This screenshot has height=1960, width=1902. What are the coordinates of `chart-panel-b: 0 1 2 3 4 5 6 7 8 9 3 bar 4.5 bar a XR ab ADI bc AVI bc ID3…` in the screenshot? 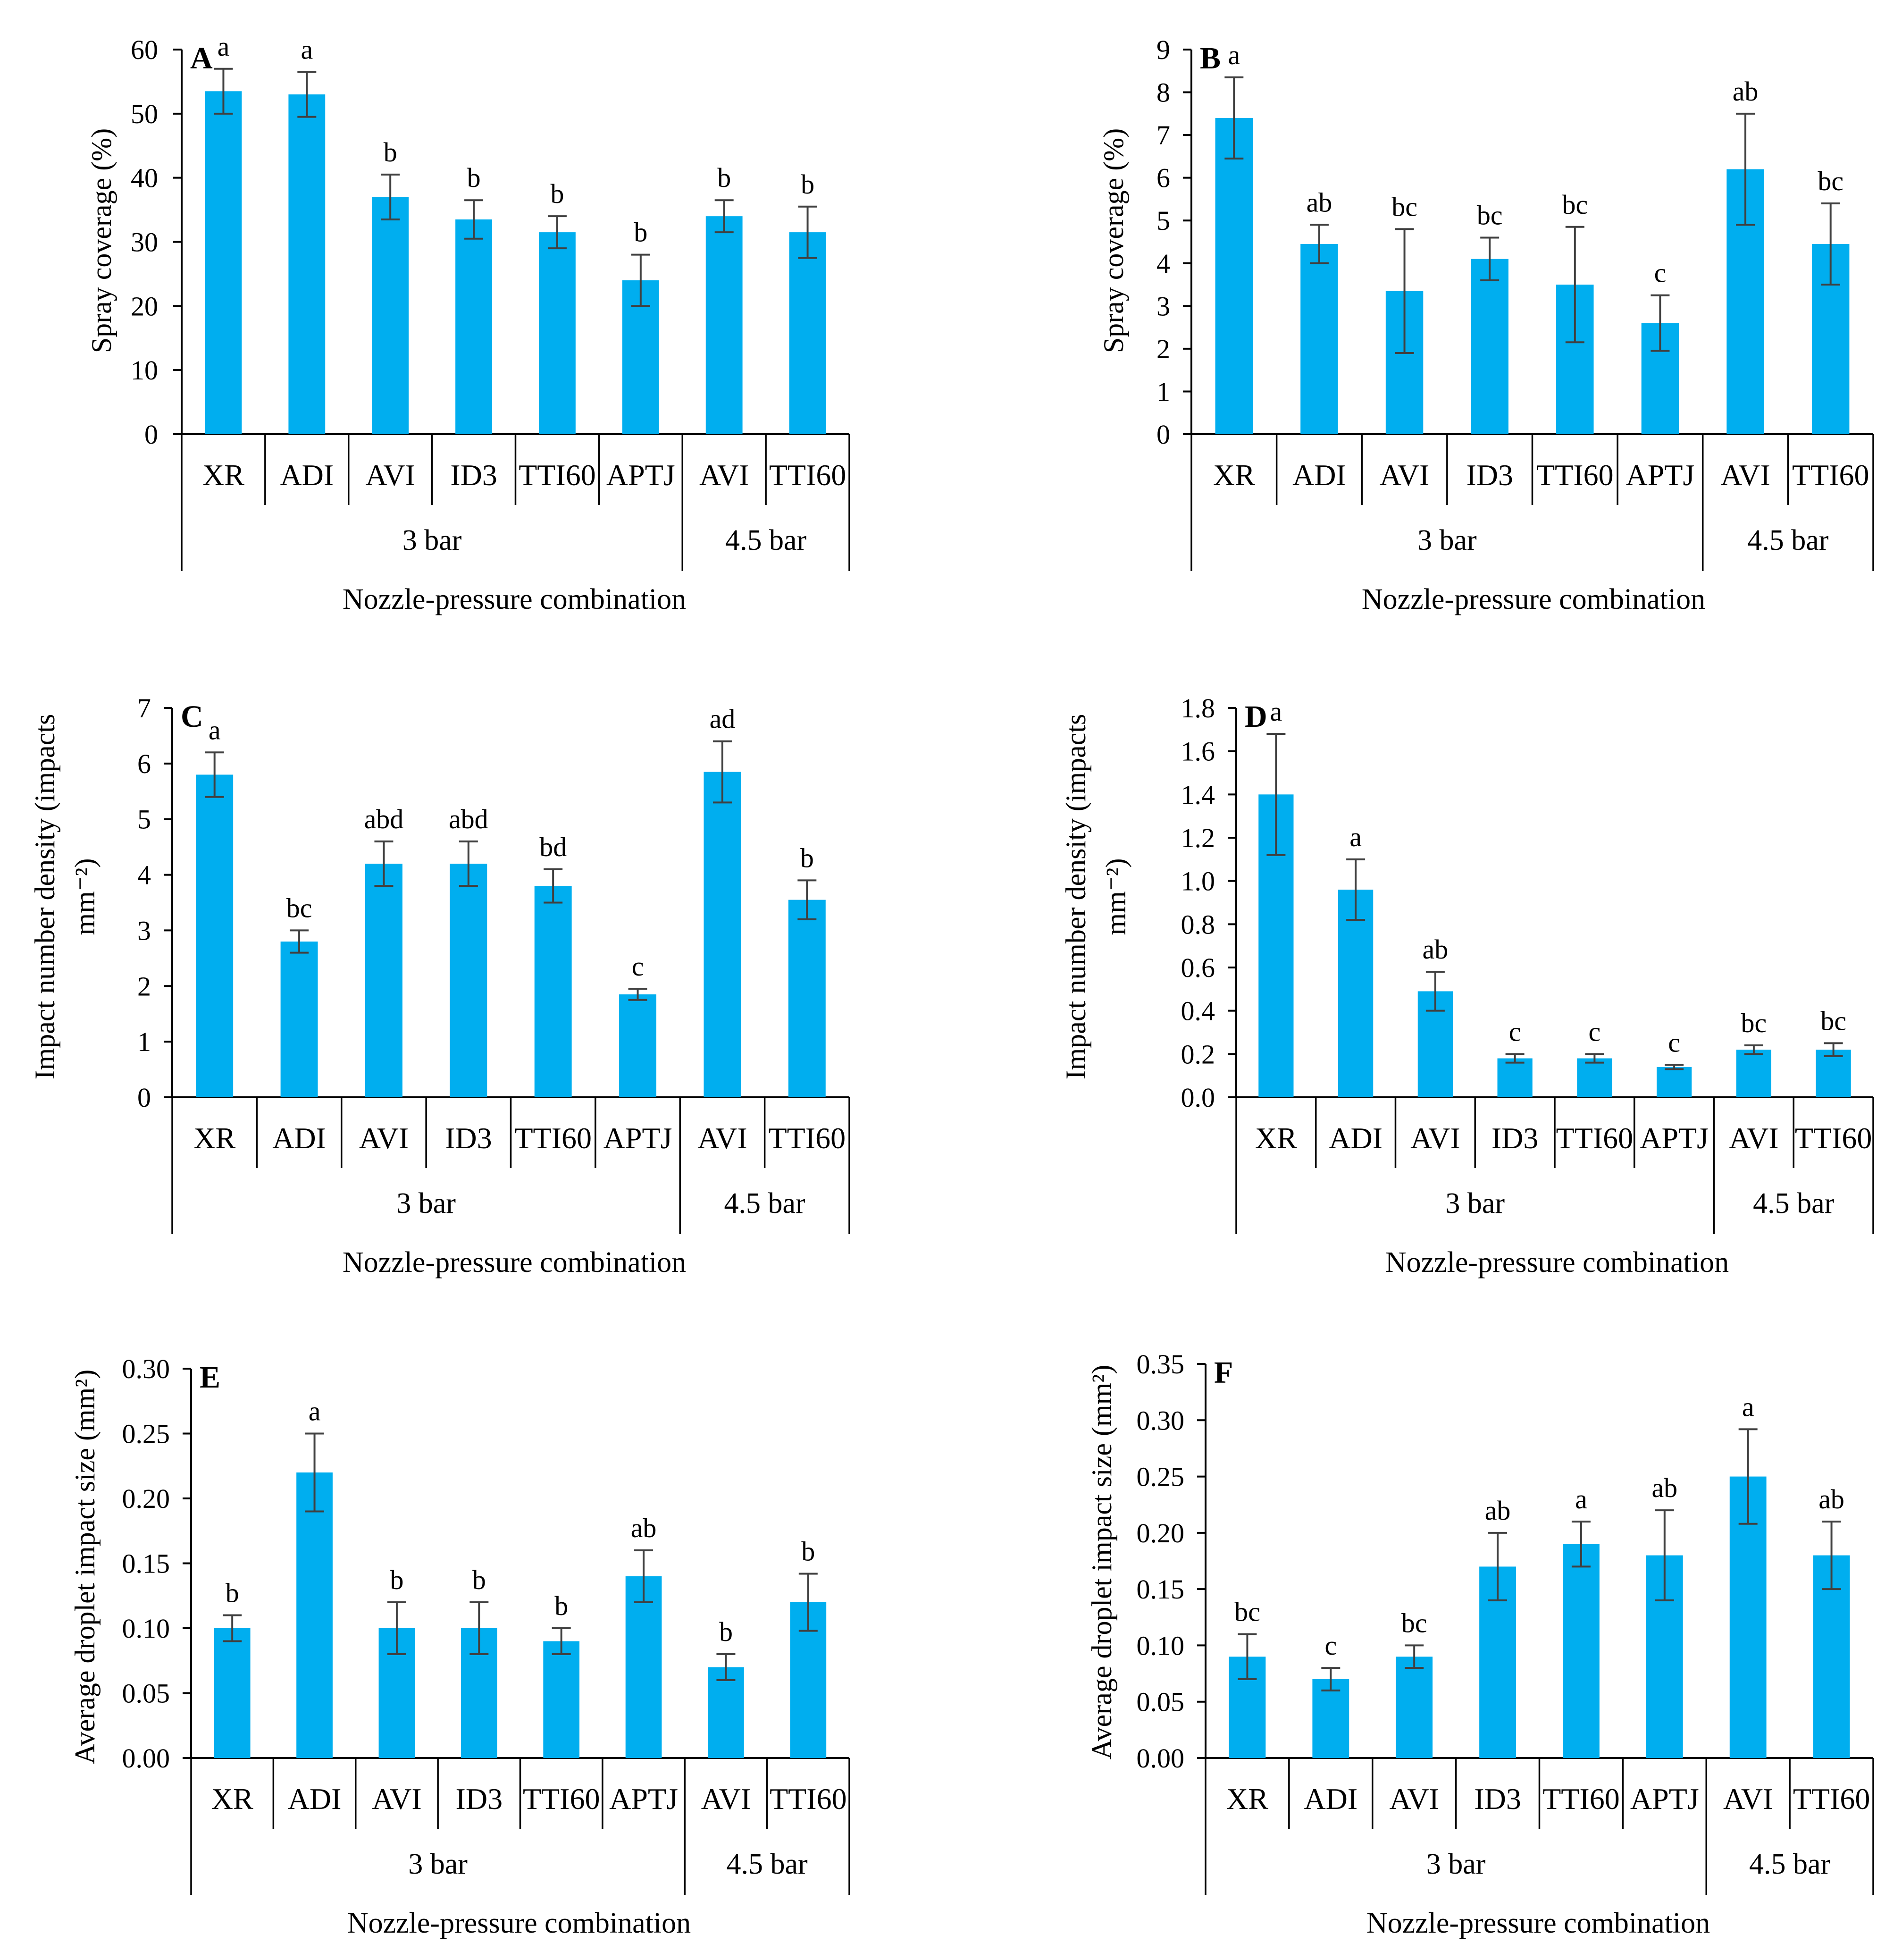 It's located at (1486, 325).